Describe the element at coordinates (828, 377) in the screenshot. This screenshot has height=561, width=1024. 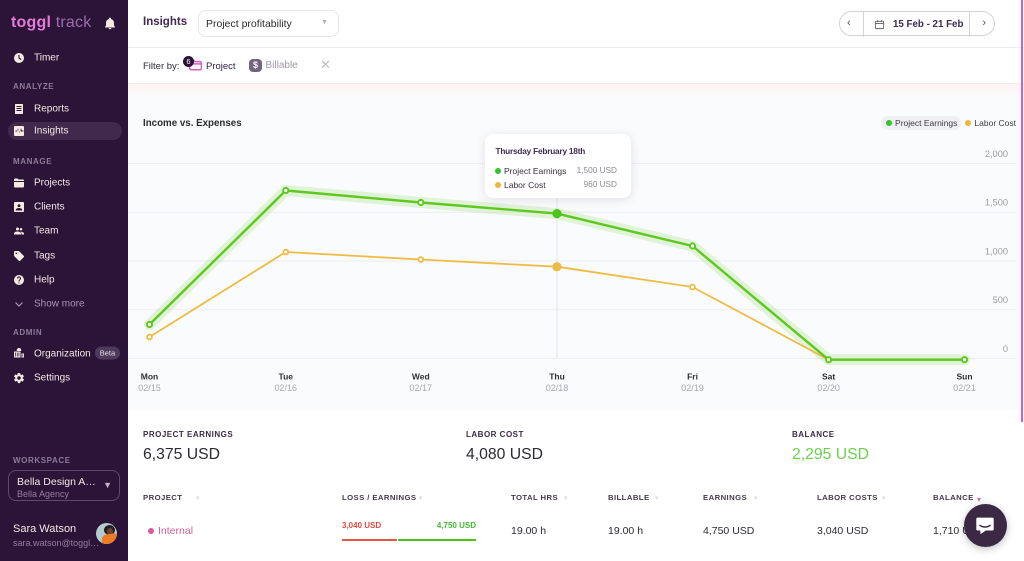
I see `svg-text: Sat` at that location.